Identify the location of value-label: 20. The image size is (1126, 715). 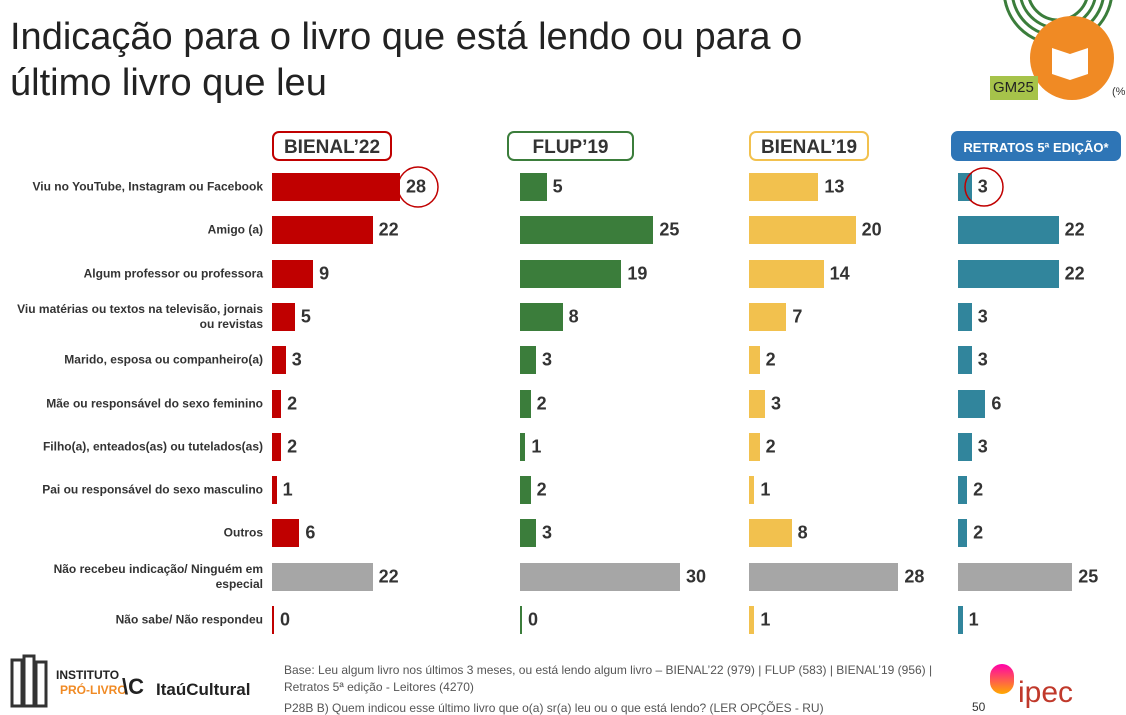
(871, 229).